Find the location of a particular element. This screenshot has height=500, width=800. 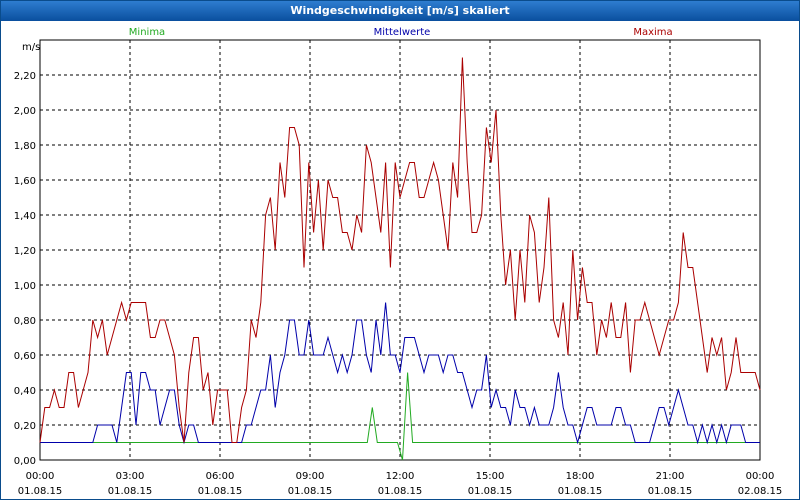

y-axis-unit: m/s is located at coordinates (31, 47).